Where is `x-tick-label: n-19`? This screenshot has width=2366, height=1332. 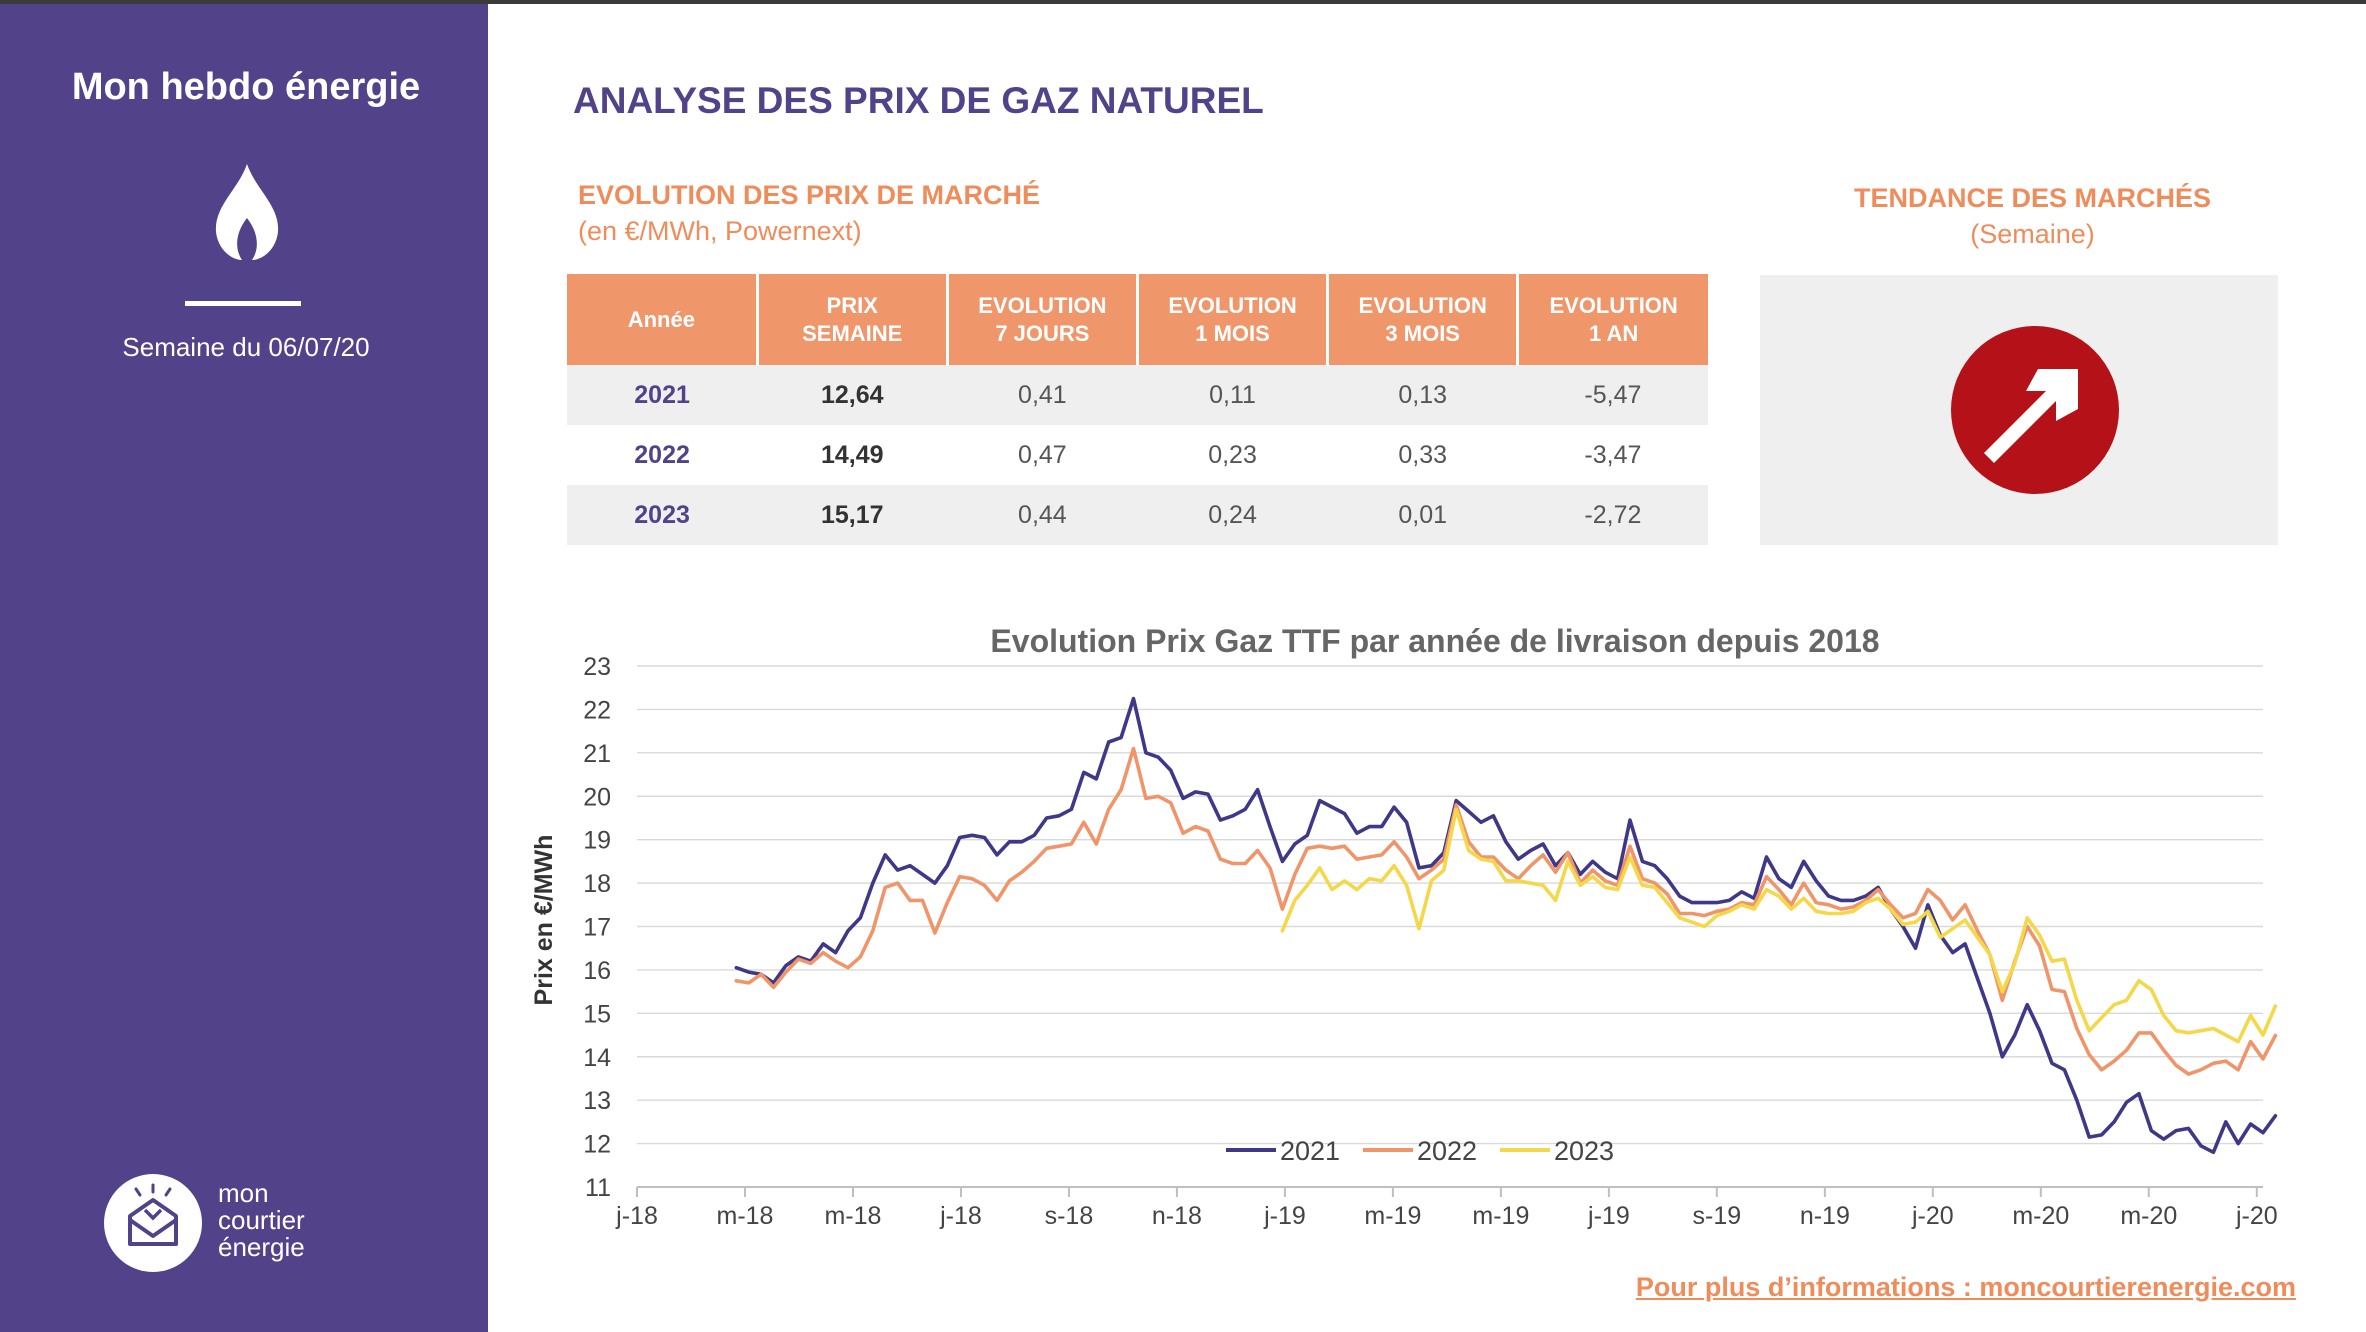
x-tick-label: n-19 is located at coordinates (1825, 1216).